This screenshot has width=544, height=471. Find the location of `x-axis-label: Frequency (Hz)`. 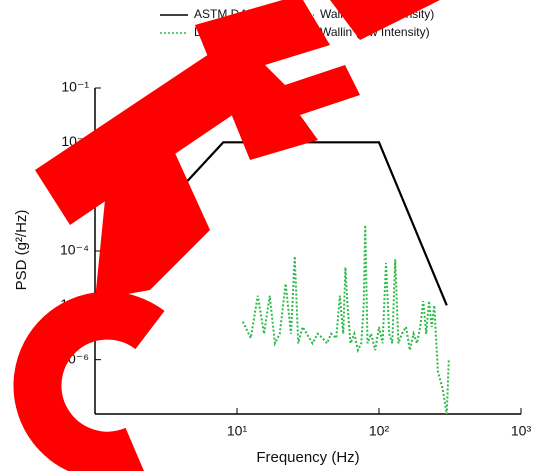

x-axis-label: Frequency (Hz) is located at coordinates (307, 457).